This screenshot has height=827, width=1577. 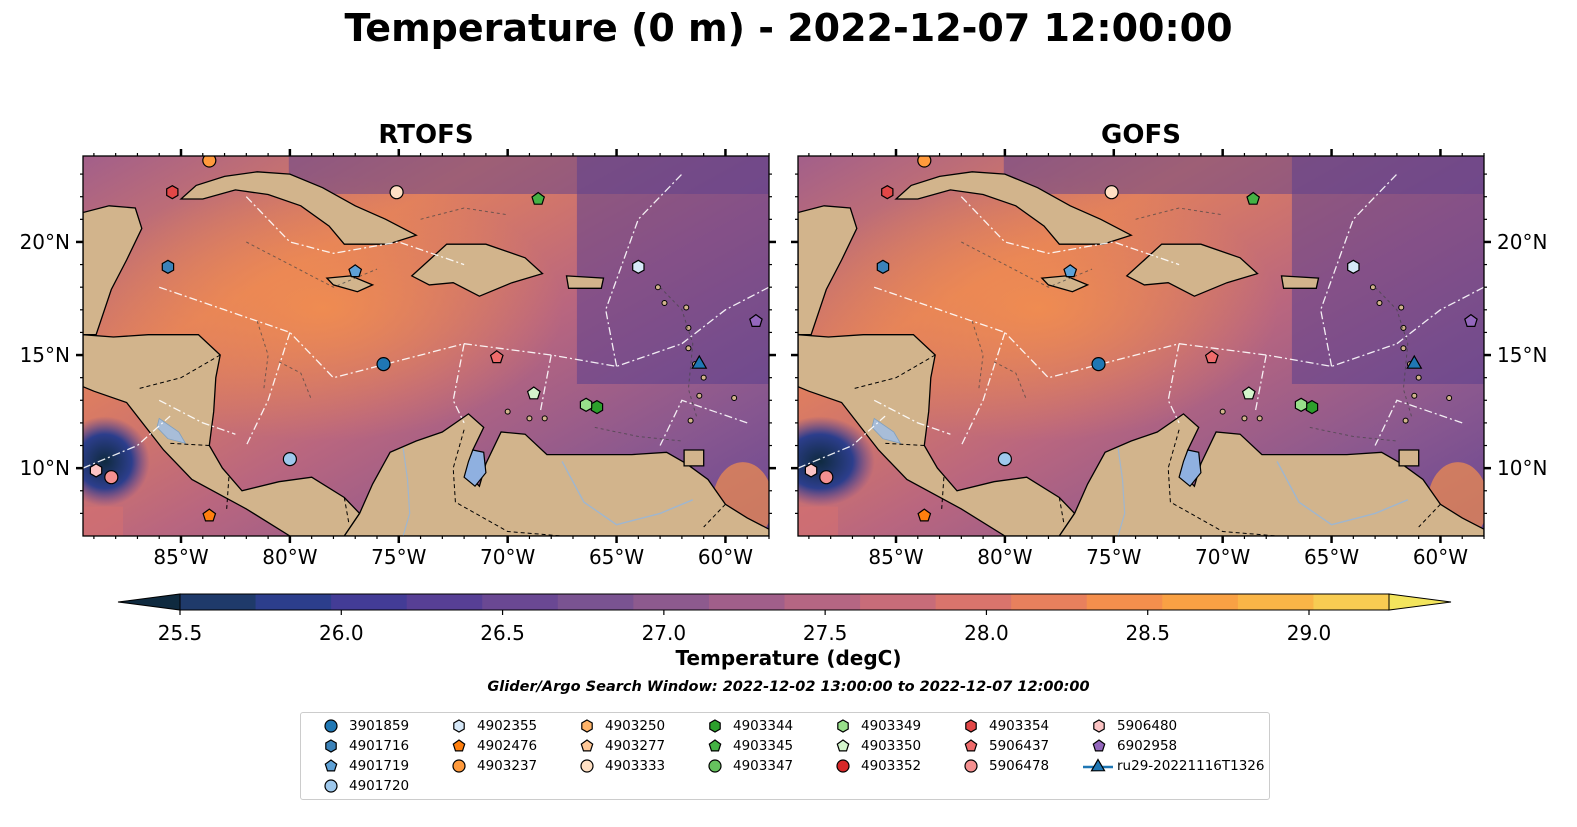 I want to click on colorbar-tick-label: 28.5, so click(x=1147, y=633).